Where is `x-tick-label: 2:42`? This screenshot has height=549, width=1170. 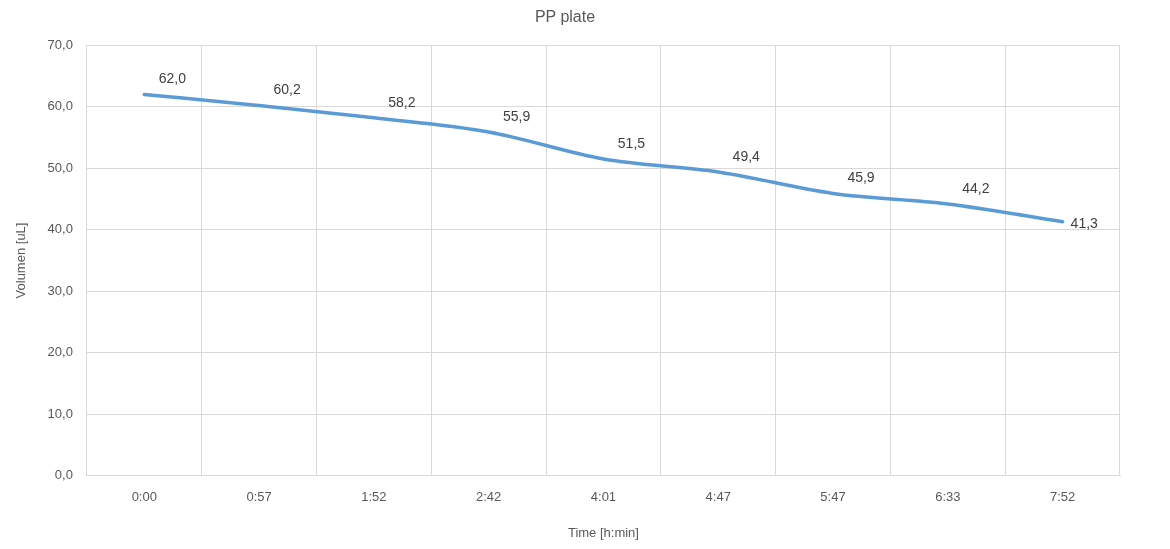 x-tick-label: 2:42 is located at coordinates (489, 497).